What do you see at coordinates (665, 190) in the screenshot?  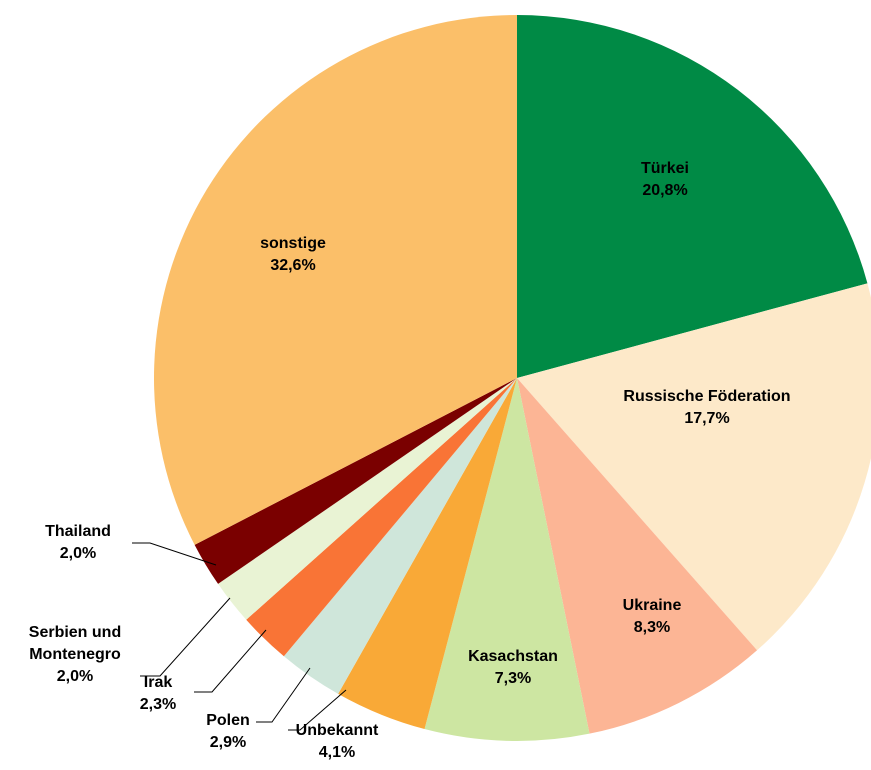 I see `slice-value: 20,8%` at bounding box center [665, 190].